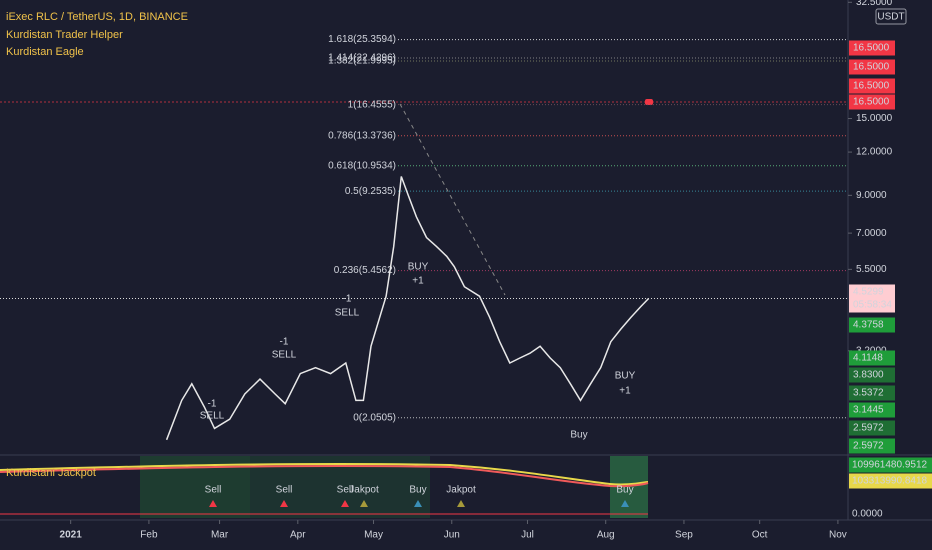 The height and width of the screenshot is (550, 932). Describe the element at coordinates (362, 58) in the screenshot. I see `fib-label: 1.414(22.4296)` at that location.